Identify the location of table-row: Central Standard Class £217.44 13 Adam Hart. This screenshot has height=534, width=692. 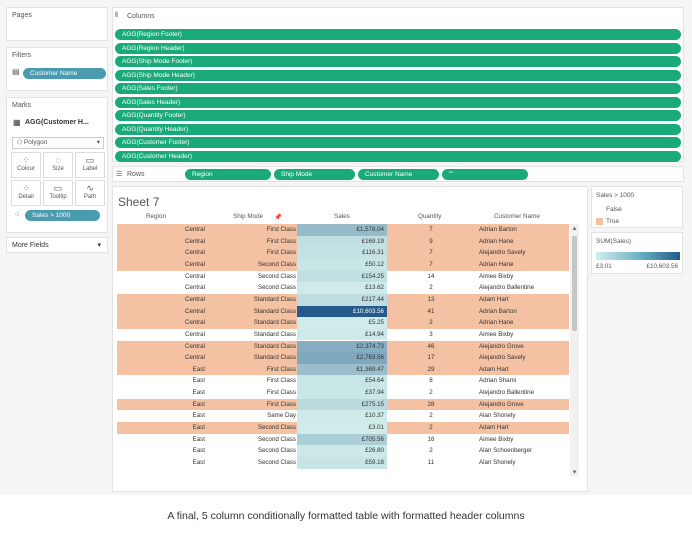
(343, 299).